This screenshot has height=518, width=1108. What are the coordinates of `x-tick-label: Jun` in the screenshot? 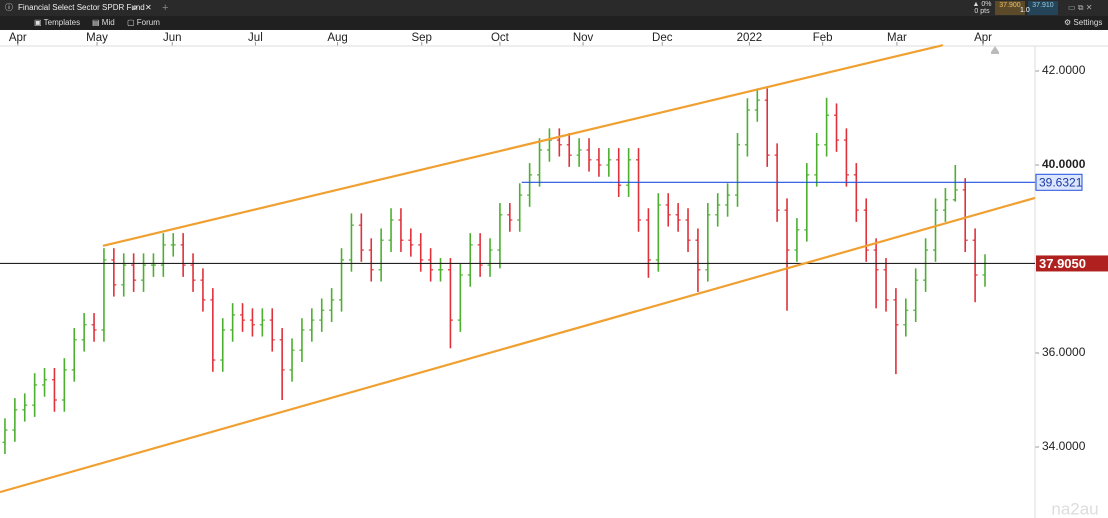 It's located at (172, 38).